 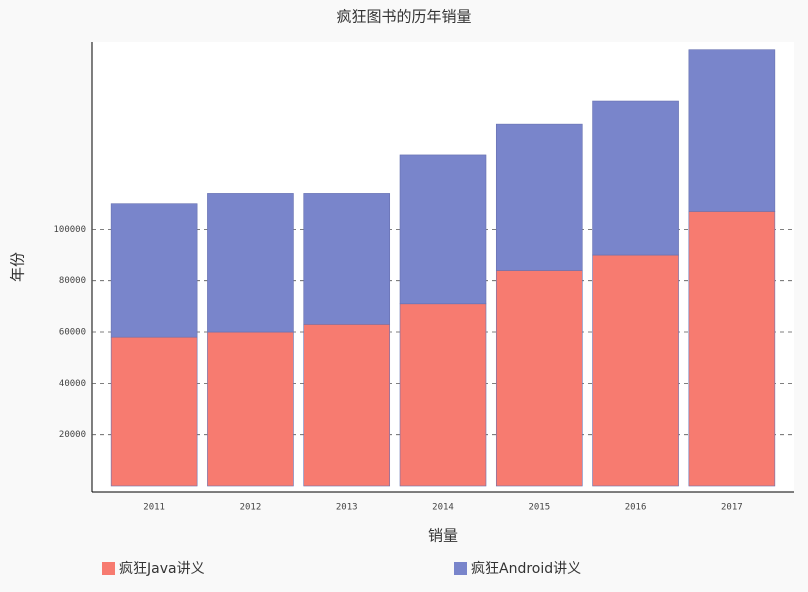 What do you see at coordinates (18, 267) in the screenshot?
I see `y-axis-label: 年份` at bounding box center [18, 267].